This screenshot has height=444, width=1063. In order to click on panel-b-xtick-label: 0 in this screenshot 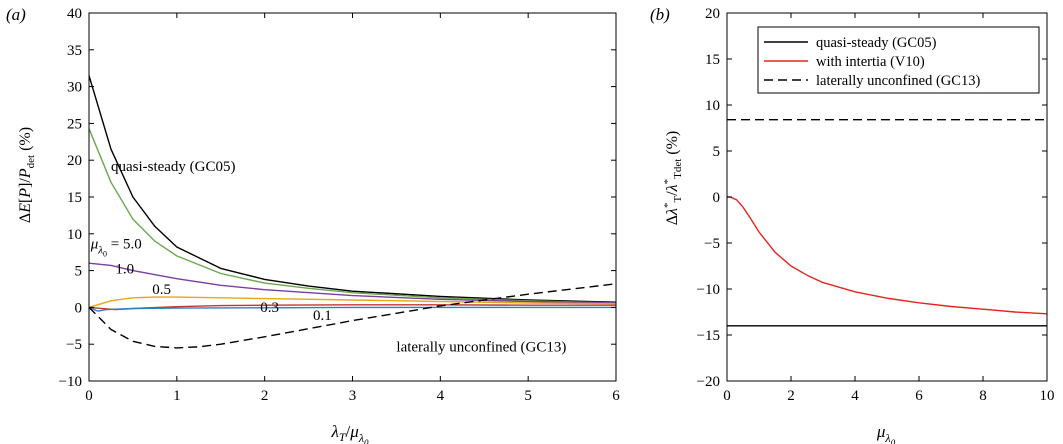, I will do `click(727, 396)`.